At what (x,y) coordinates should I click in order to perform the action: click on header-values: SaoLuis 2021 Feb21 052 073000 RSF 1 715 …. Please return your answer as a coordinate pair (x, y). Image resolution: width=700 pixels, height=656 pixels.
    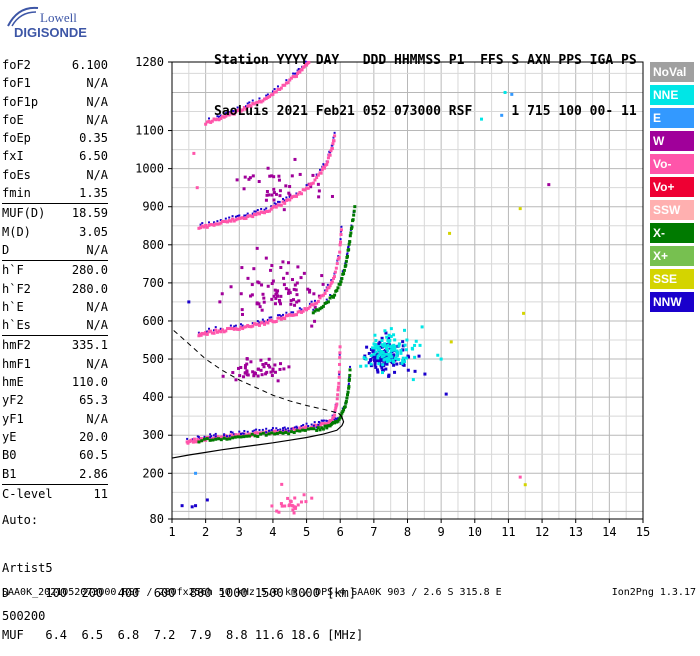
    Looking at the image, I should click on (425, 111).